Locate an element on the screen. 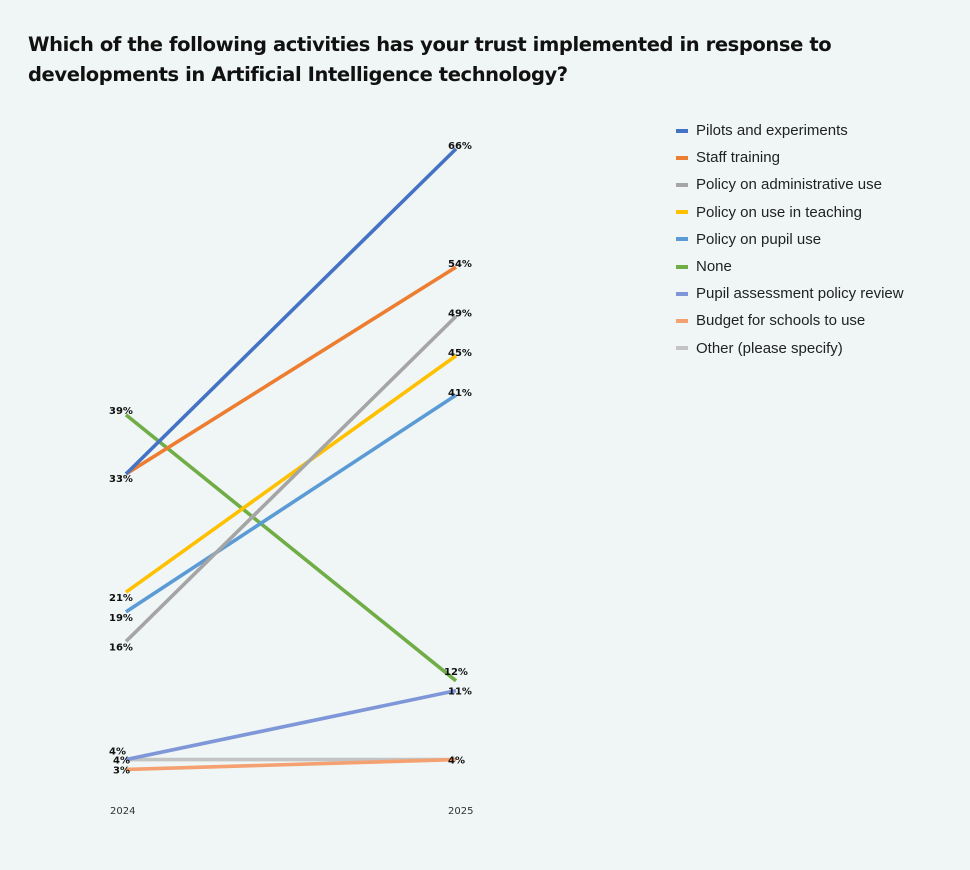 The width and height of the screenshot is (970, 870). legend-item-policy-on-use-in-teaching: Policy on use in teaching is located at coordinates (790, 212).